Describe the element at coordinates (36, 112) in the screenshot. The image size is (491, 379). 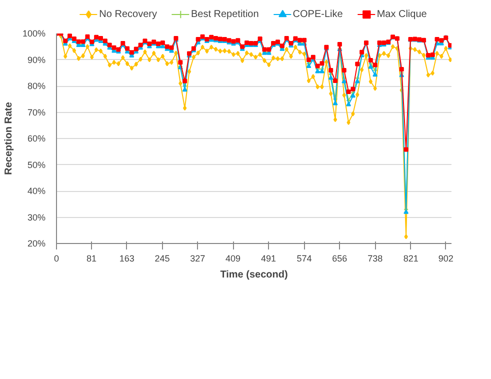
I see `y-tick-label: 70%` at that location.